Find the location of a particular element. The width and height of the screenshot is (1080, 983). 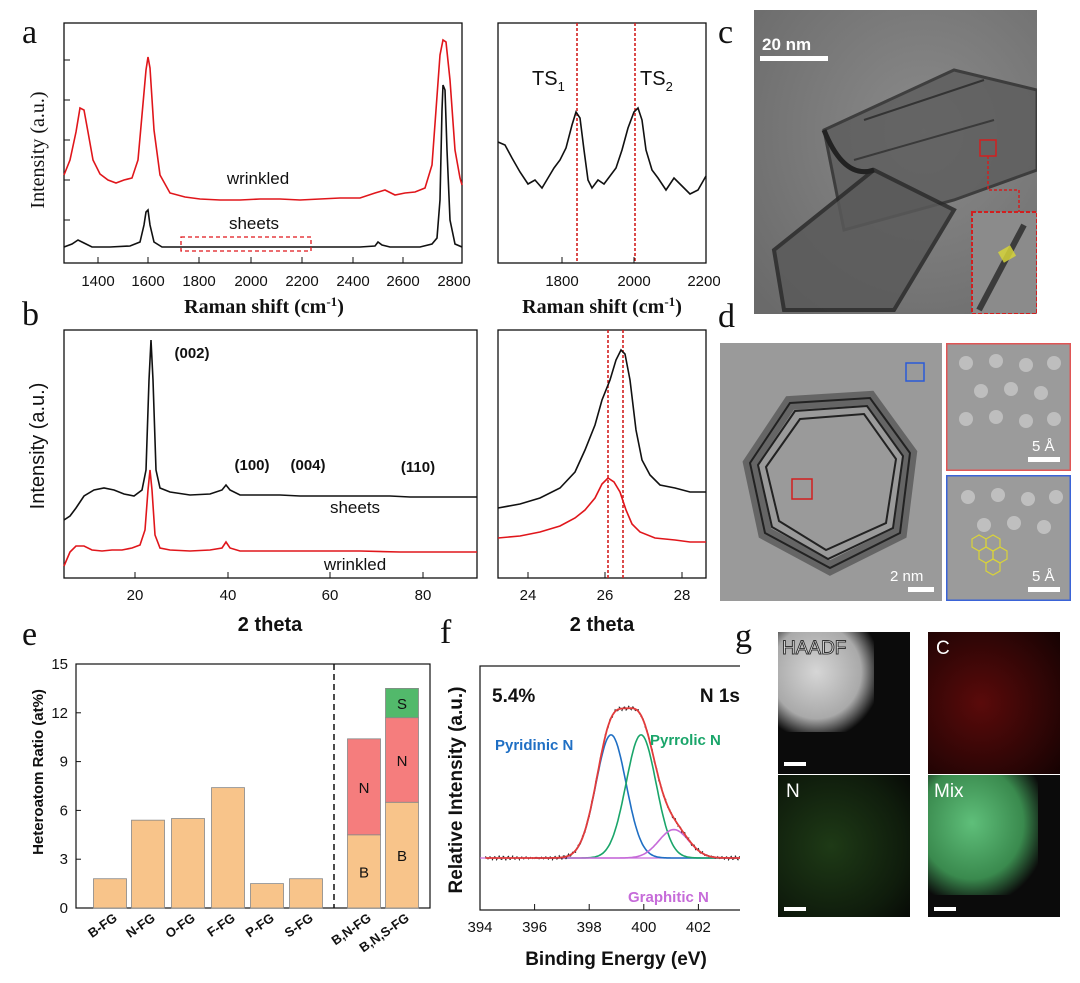

raman-ylabel: Intensity (a.u.) is located at coordinates (38, 149).